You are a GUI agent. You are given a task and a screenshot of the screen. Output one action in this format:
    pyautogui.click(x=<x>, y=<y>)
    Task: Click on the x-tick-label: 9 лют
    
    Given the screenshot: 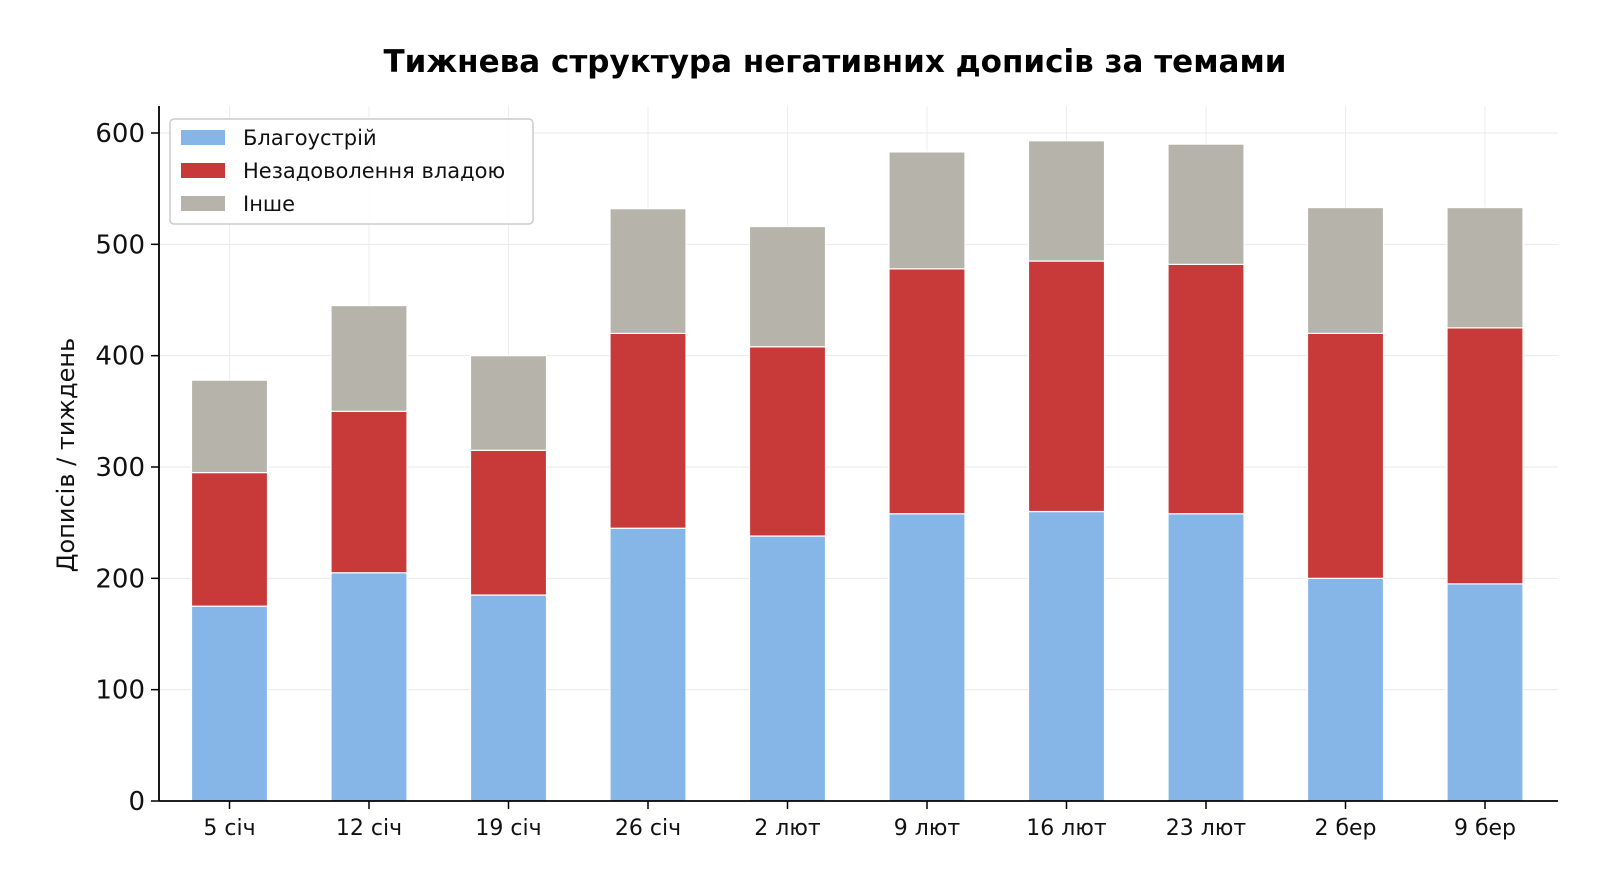 What is the action you would take?
    pyautogui.click(x=927, y=828)
    